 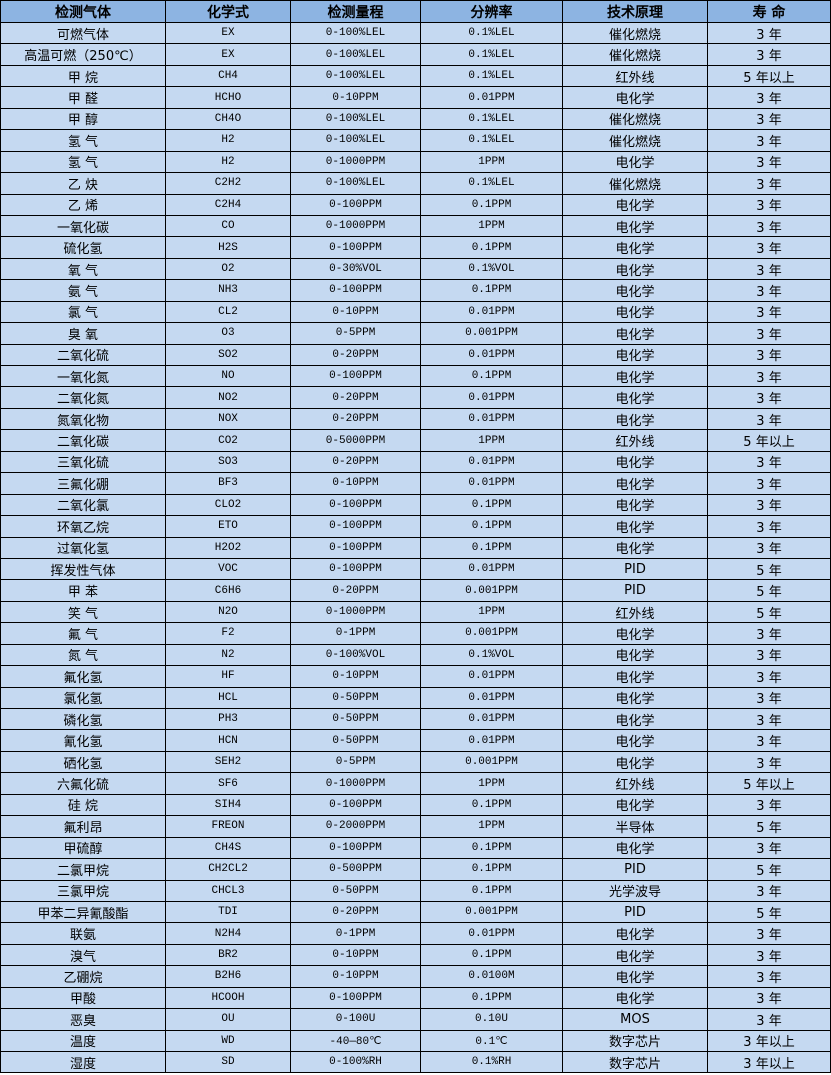 What do you see at coordinates (635, 1062) in the screenshot?
I see `cell-principle: 数字芯片` at bounding box center [635, 1062].